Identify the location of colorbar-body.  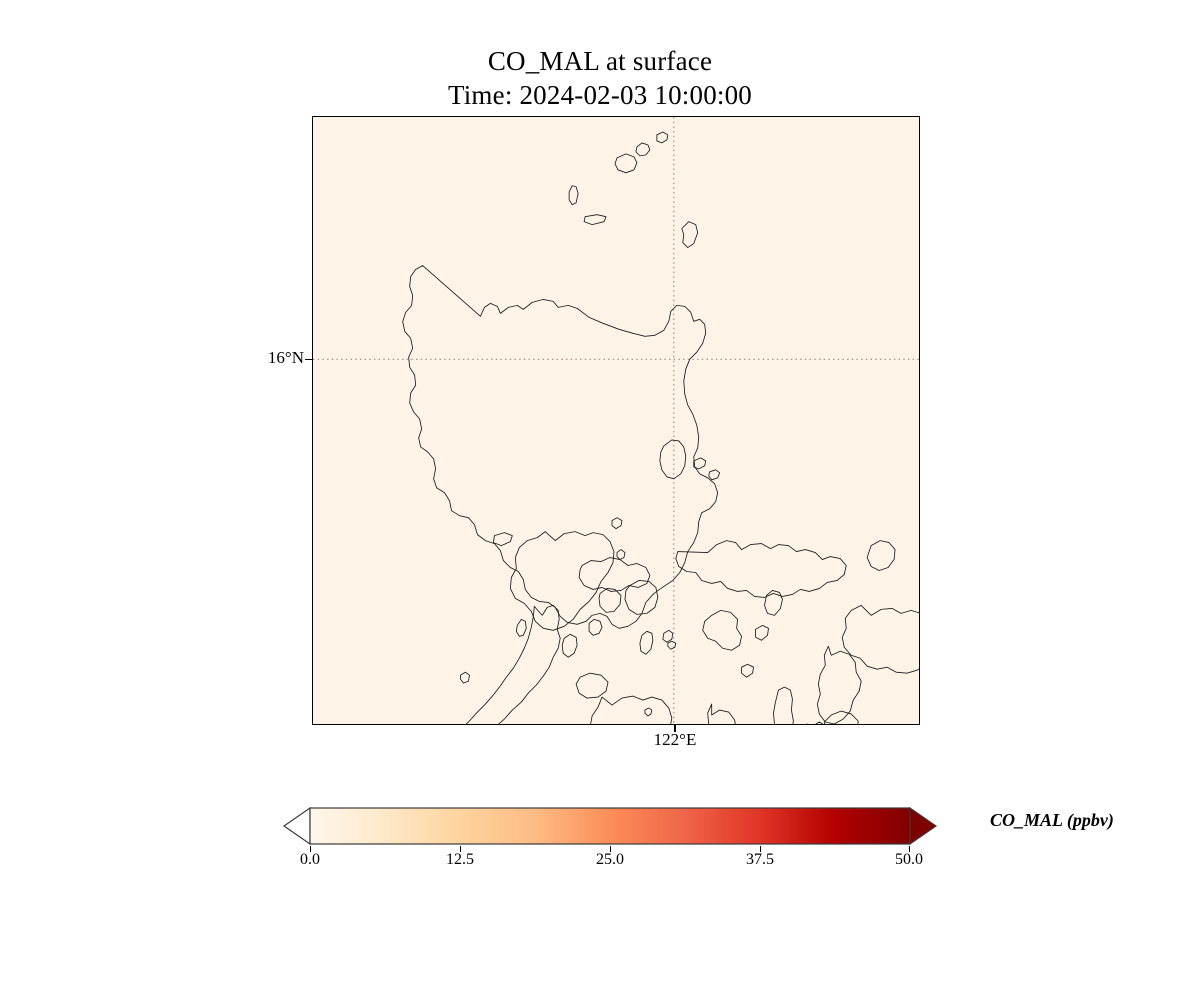
(610, 826).